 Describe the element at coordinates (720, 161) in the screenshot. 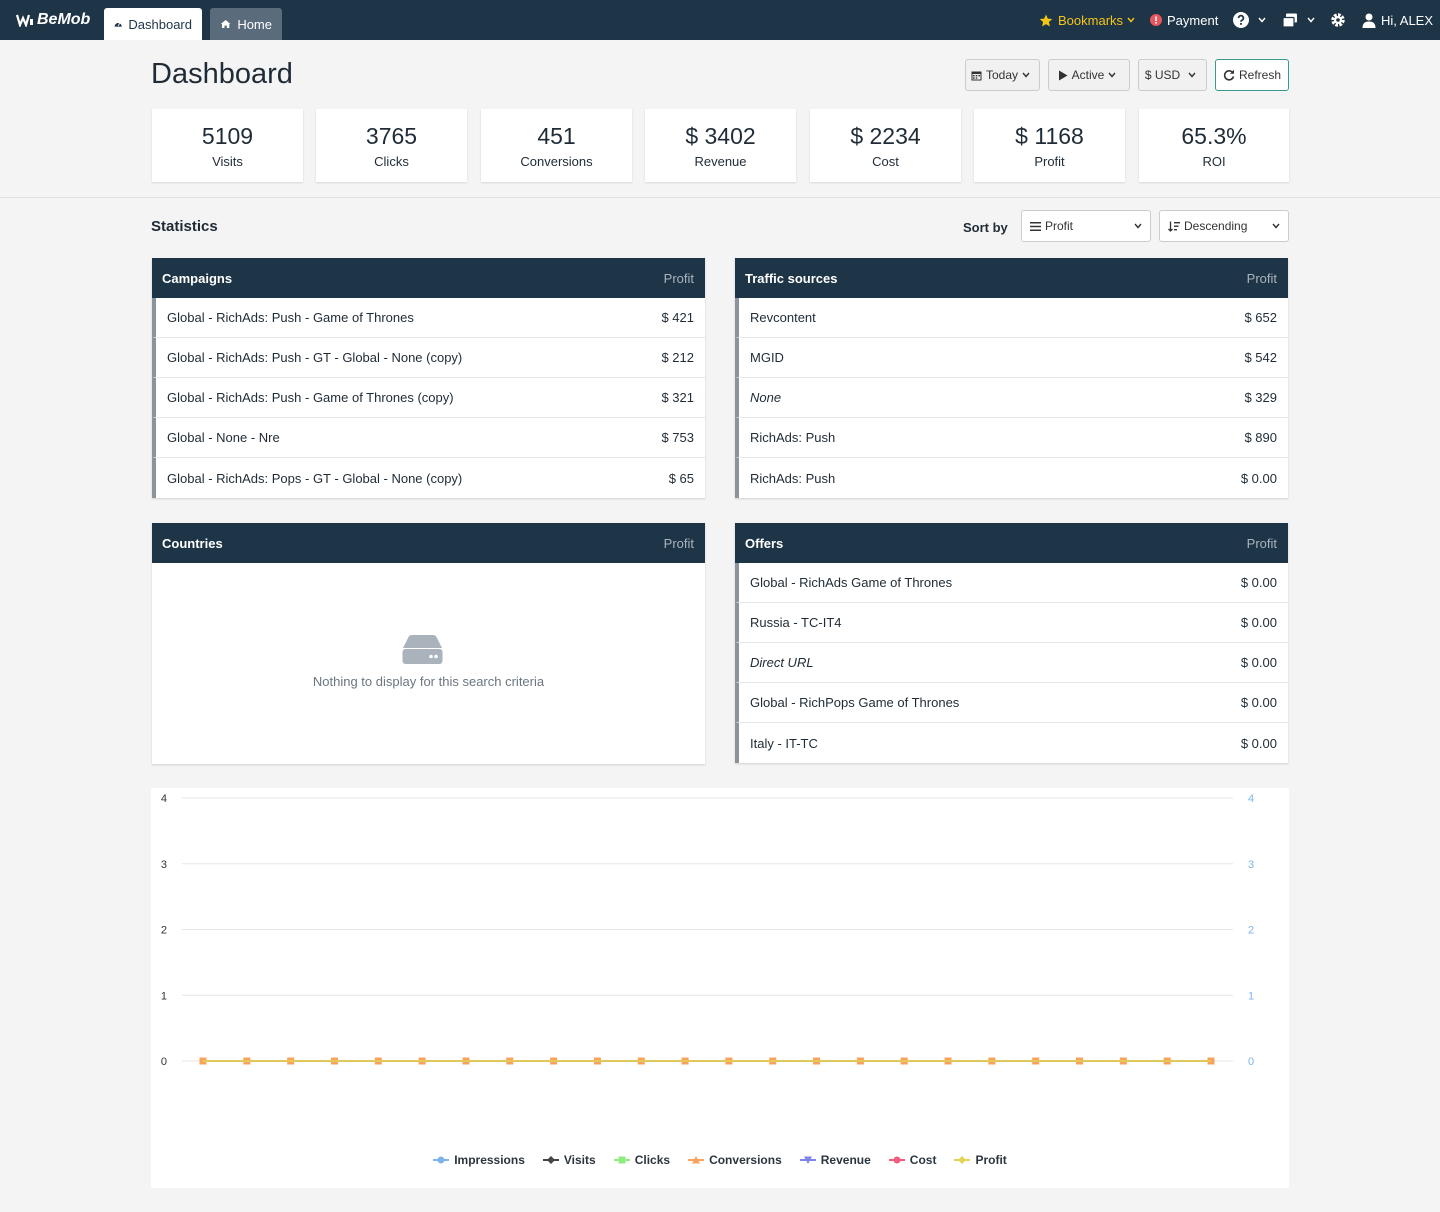

I see `kpi-label: Revenue` at that location.